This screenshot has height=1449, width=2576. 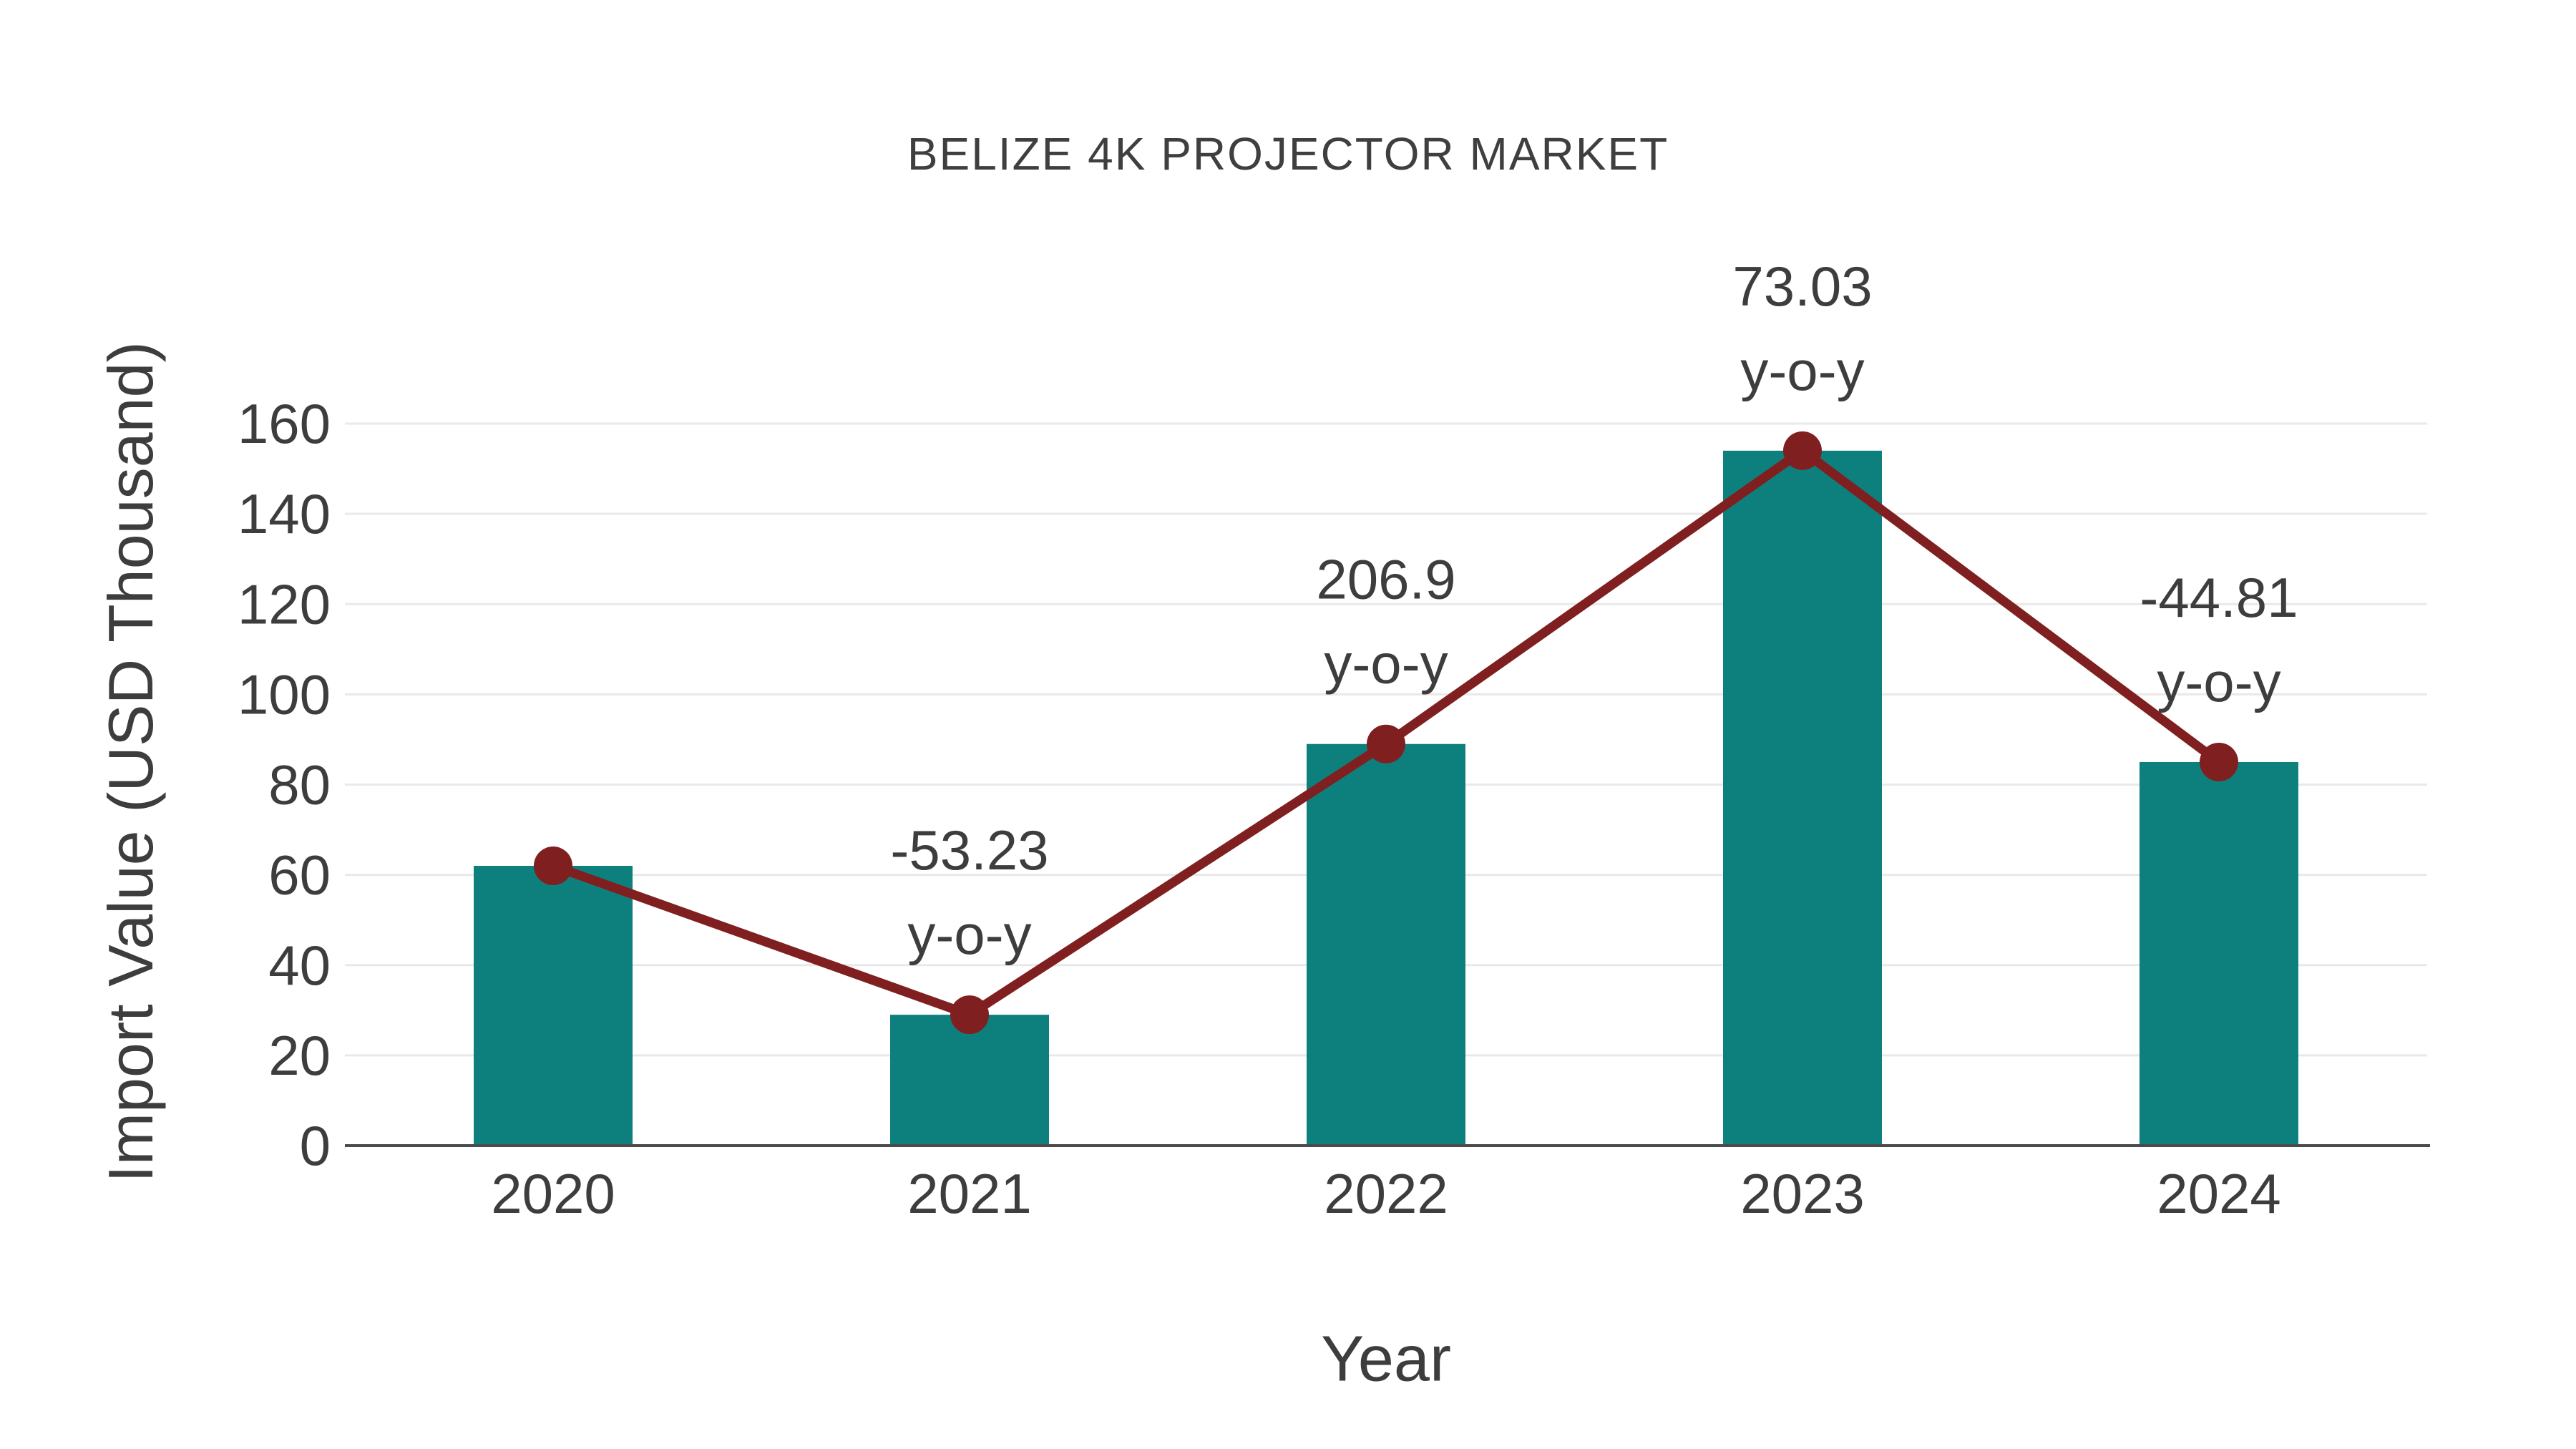 I want to click on y-tick-label: 80, so click(x=299, y=784).